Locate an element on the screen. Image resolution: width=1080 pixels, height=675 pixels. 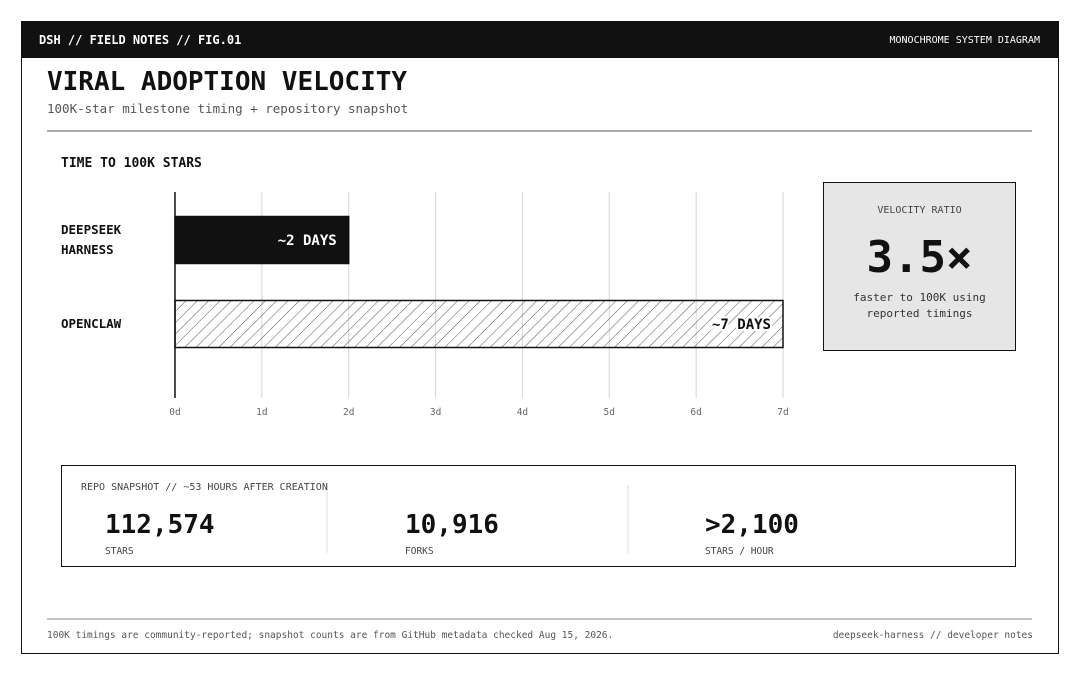
stat-value: 112,574 is located at coordinates (160, 525).